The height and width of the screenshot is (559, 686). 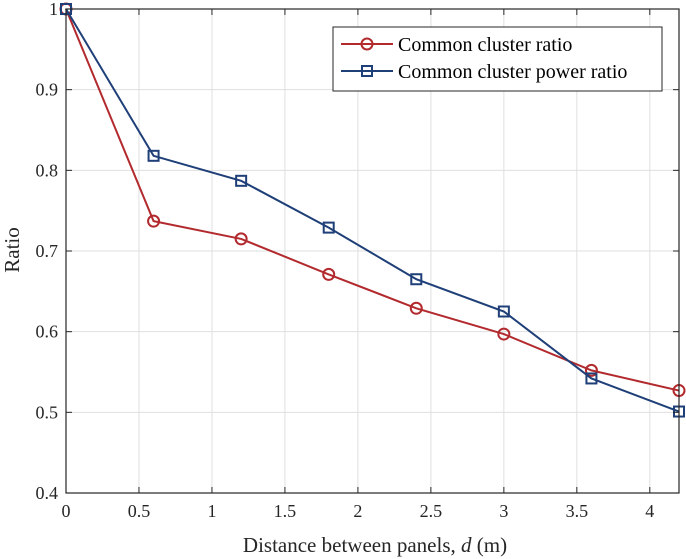 I want to click on x-tick-label: 1.5, so click(x=285, y=511).